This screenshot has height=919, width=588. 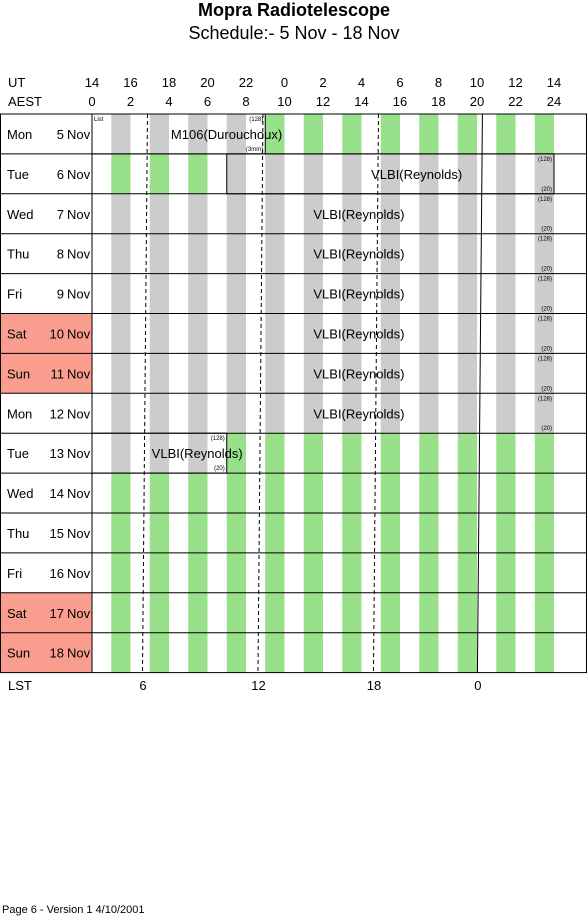 I want to click on aest-hour-label: 6, so click(x=207, y=101).